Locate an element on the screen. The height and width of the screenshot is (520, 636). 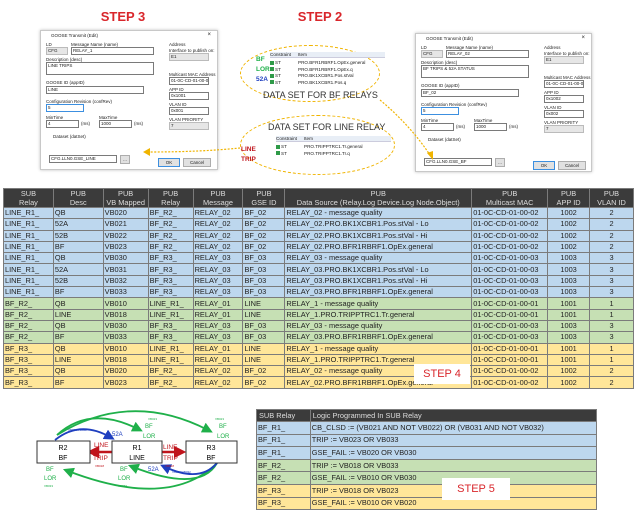
app-id-field: 0x1002 is located at coordinates (564, 99).